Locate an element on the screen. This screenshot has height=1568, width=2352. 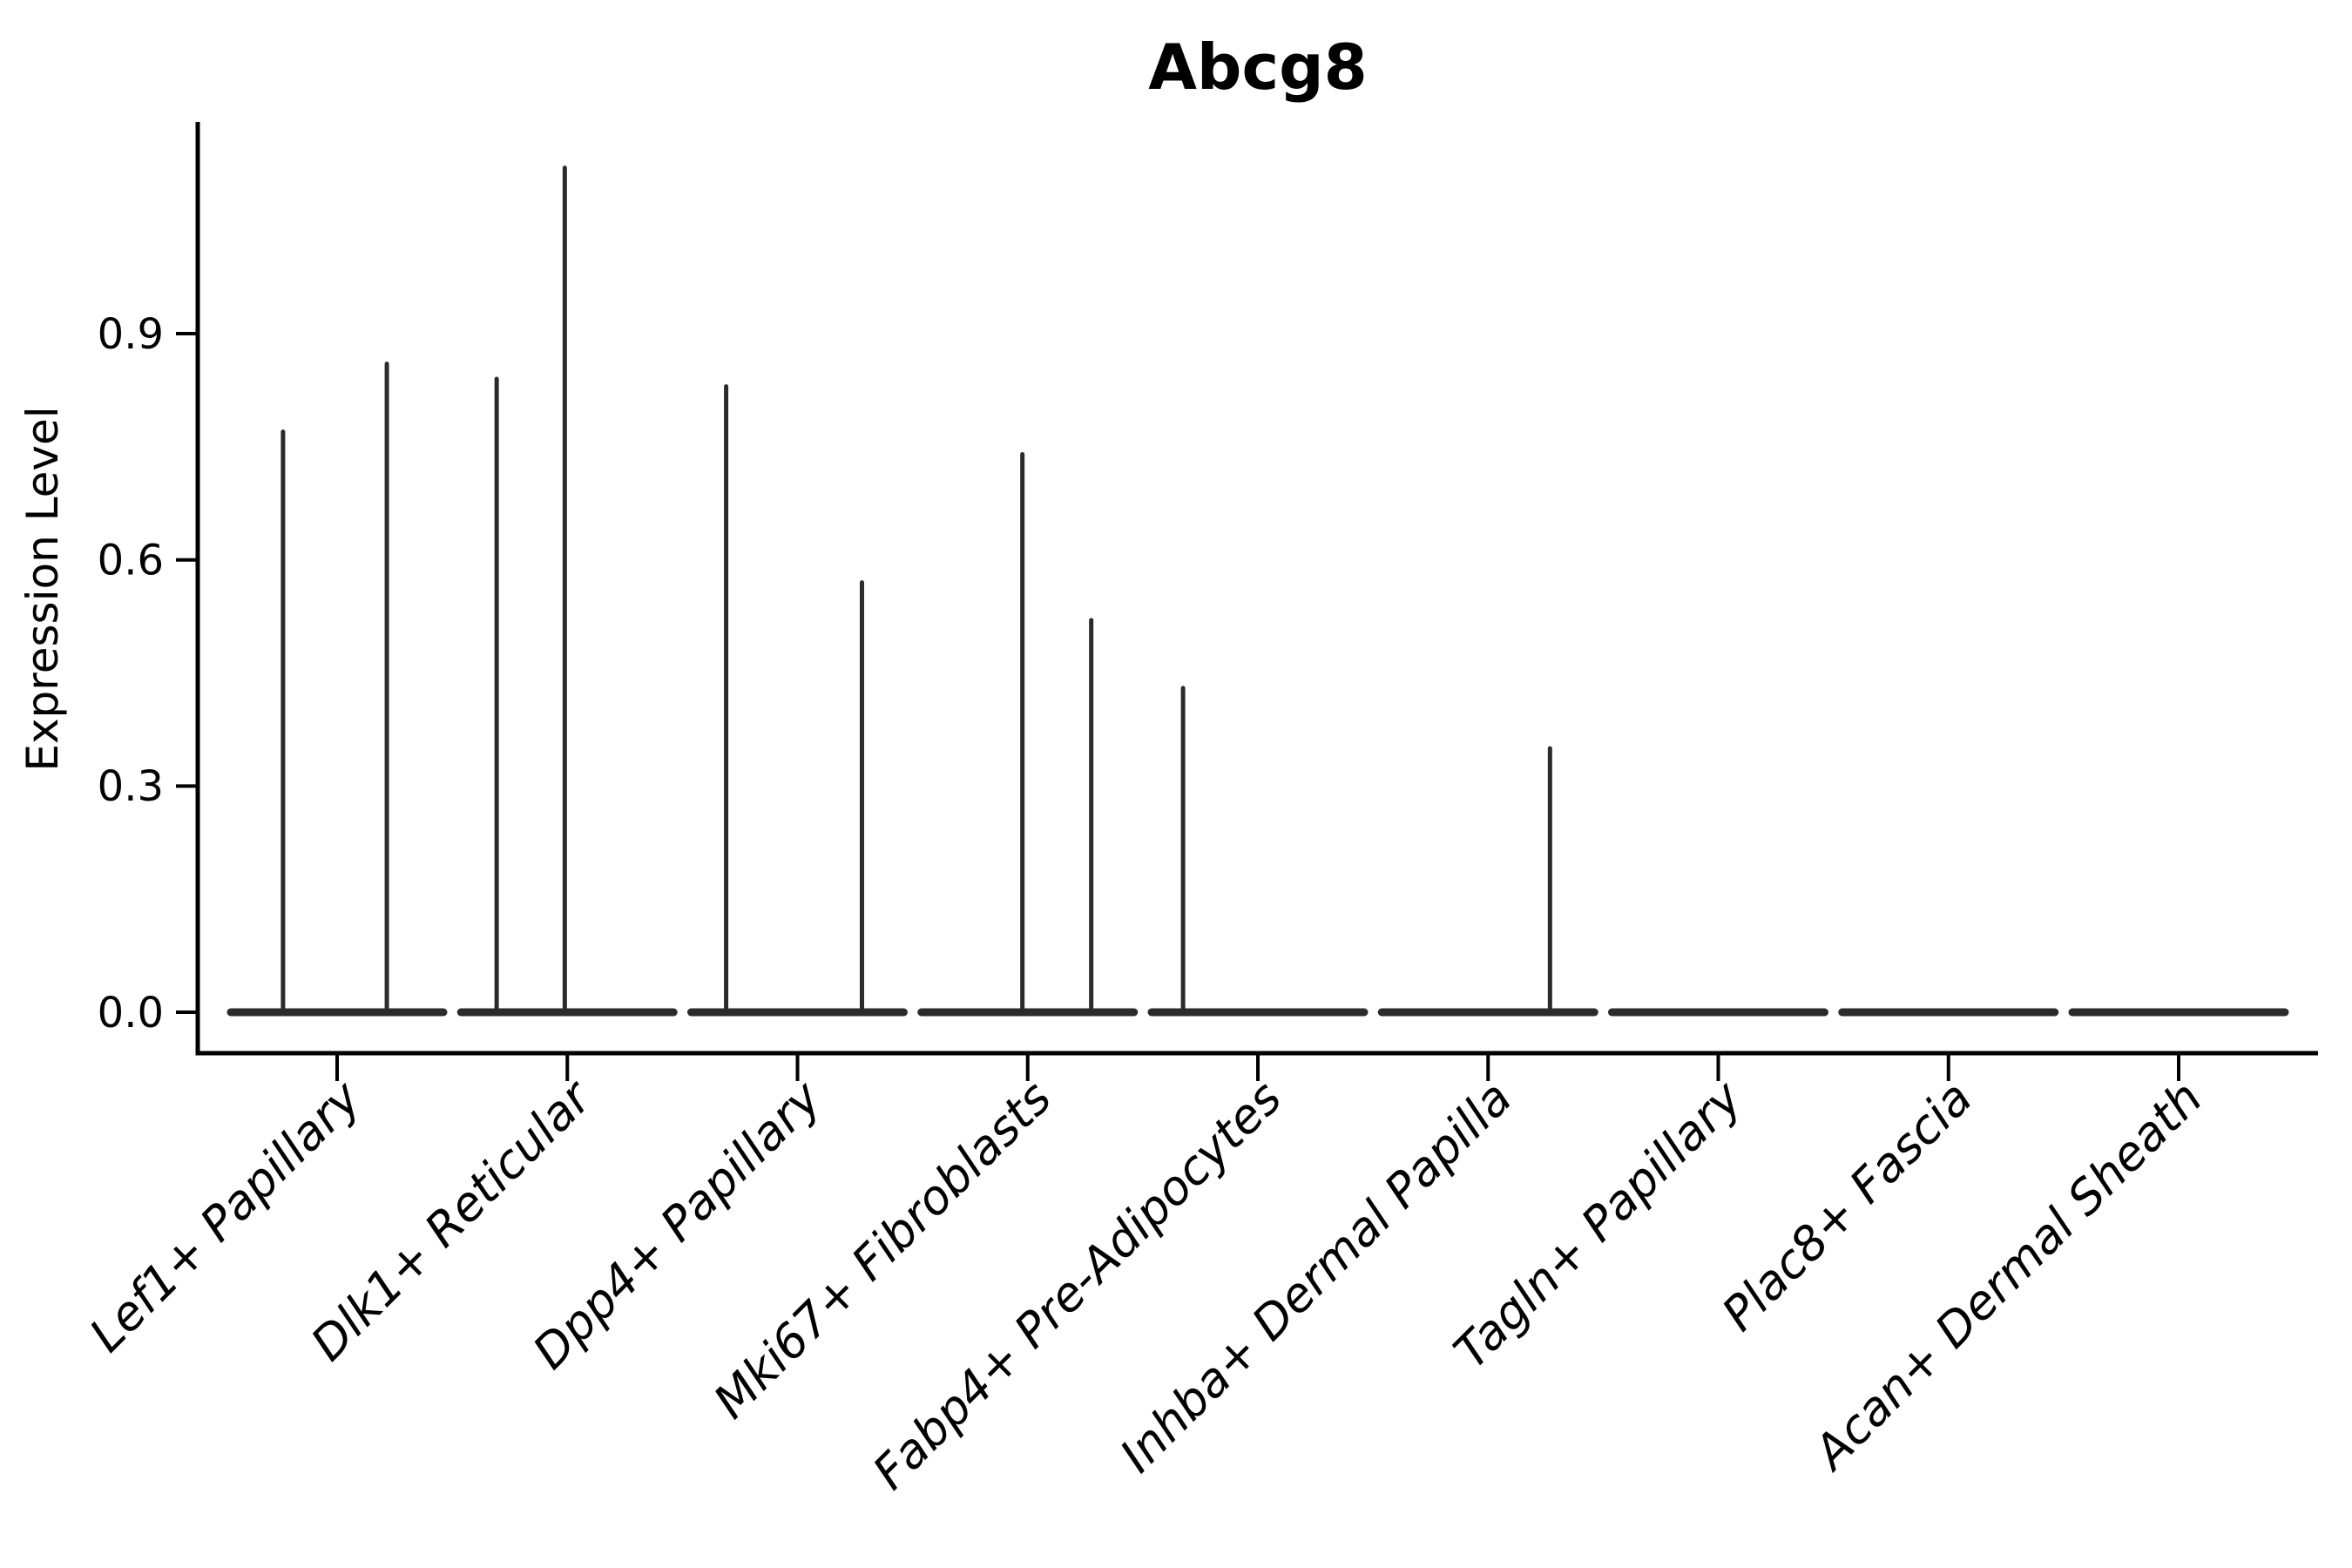
x-tick-label: Inhba+ Dermal Papilla is located at coordinates (1316, 1277).